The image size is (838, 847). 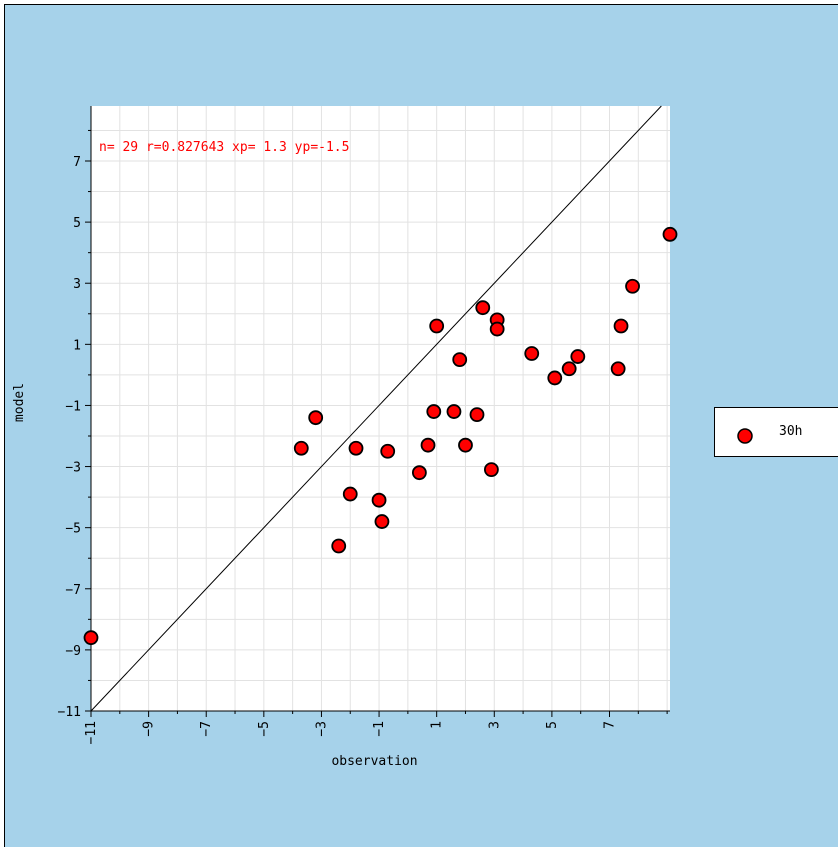 What do you see at coordinates (19, 402) in the screenshot?
I see `y-axis-title: model` at bounding box center [19, 402].